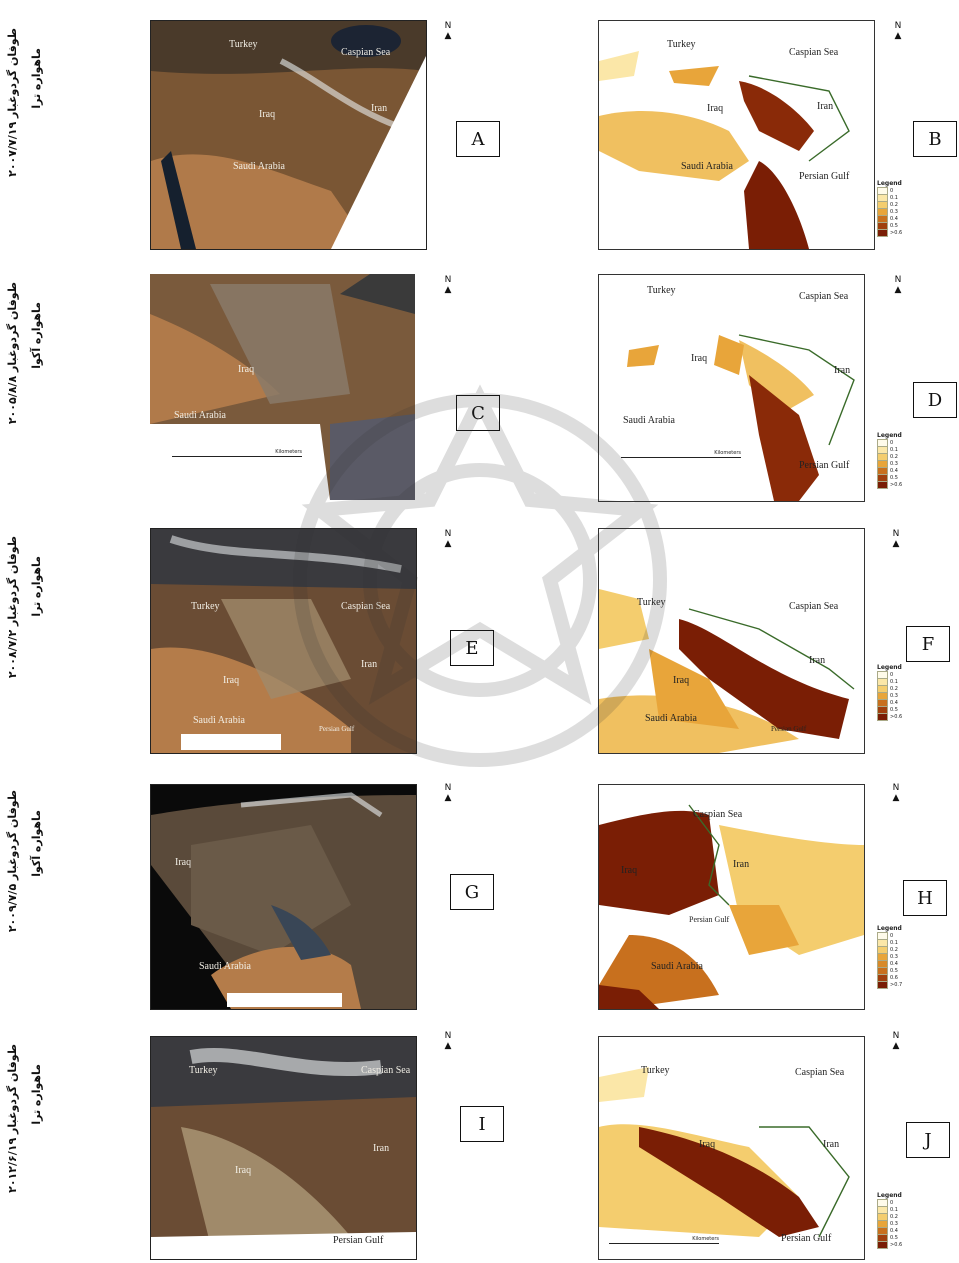 Image resolution: width=959 pixels, height=1263 pixels. I want to click on row-caption: طوفان گردوغبار ۲۰۱۲/۶/۱۹ ماهواره ترا, so click(35, 1143).